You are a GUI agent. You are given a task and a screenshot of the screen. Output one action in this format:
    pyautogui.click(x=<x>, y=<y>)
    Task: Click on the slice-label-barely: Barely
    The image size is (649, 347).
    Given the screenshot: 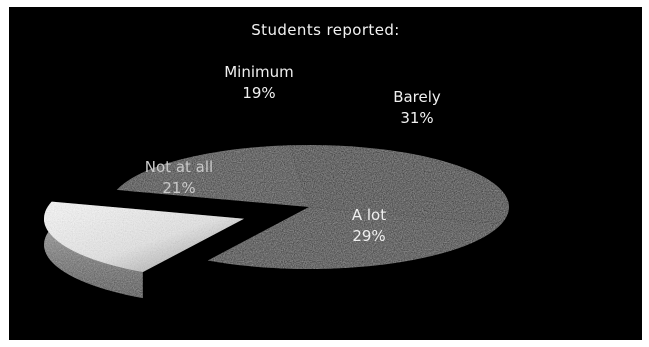 What is the action you would take?
    pyautogui.click(x=417, y=97)
    